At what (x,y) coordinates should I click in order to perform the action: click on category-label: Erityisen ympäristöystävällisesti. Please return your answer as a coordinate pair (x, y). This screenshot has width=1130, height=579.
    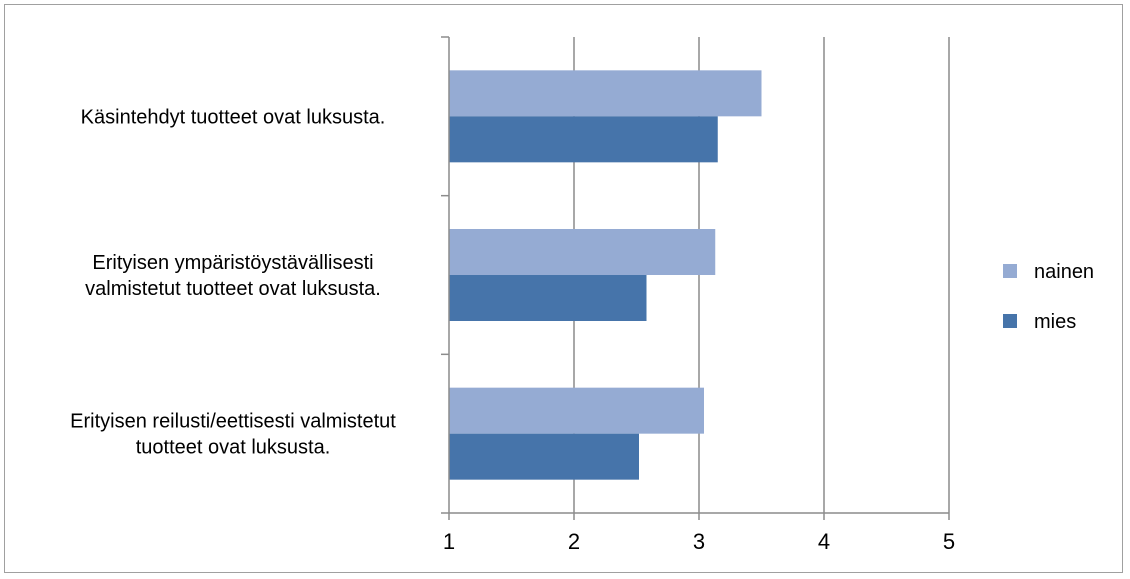
    Looking at the image, I should click on (232, 263).